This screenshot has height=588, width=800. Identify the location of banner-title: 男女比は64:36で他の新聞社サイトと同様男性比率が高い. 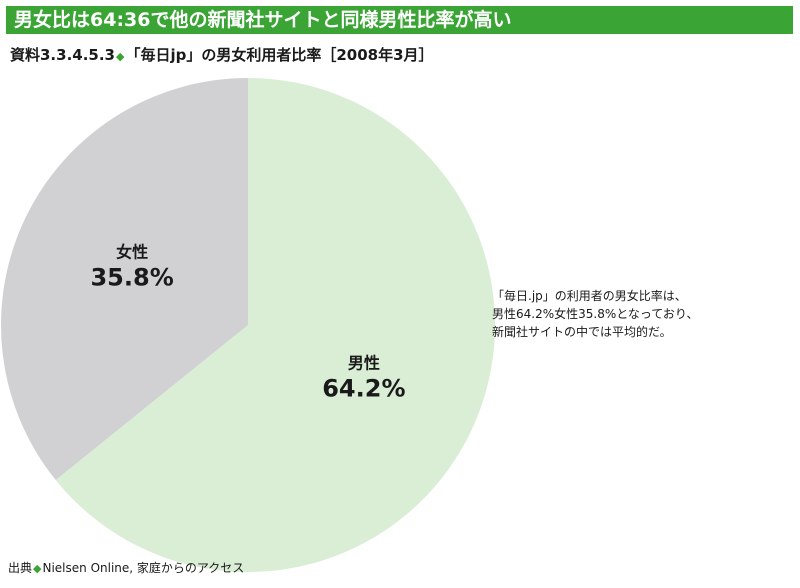
(399, 20).